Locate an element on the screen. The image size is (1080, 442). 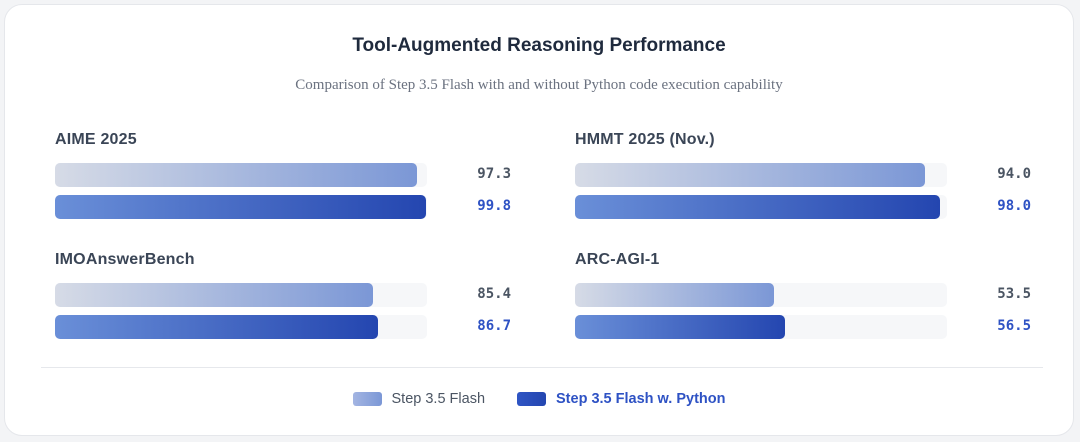
category-label: ARC-AGI-1 is located at coordinates (617, 259).